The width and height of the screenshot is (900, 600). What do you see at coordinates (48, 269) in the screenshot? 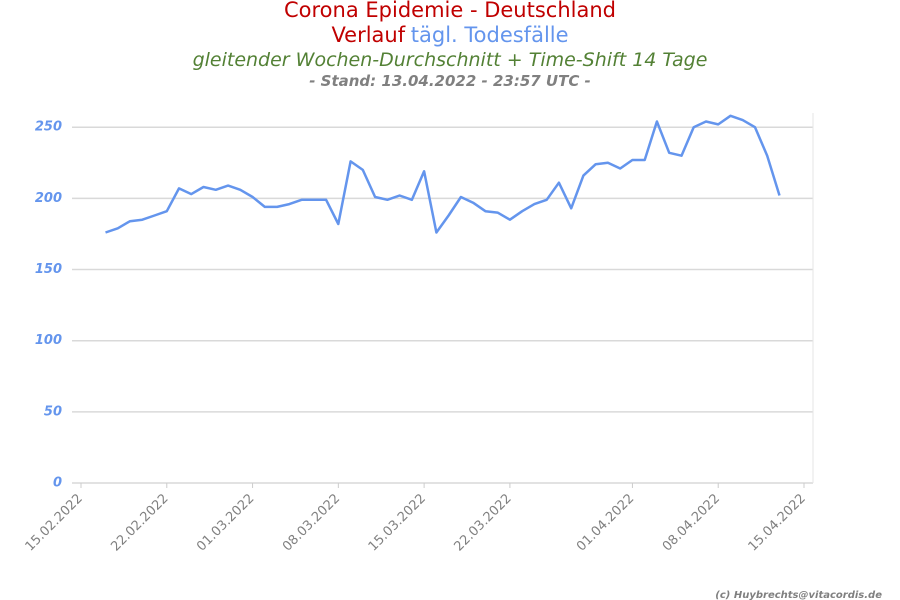
I see `y-tick-label: 150` at bounding box center [48, 269].